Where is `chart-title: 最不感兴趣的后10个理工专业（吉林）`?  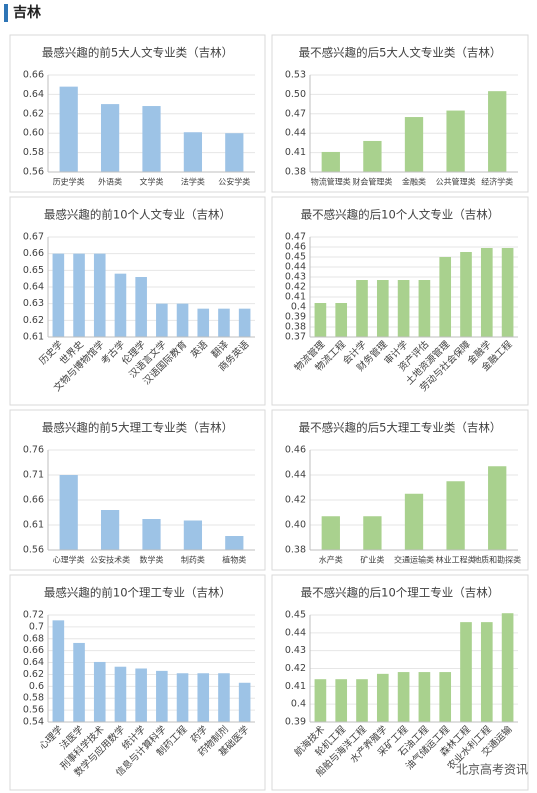
chart-title: 最不感兴趣的后10个理工专业（吉林） is located at coordinates (400, 593).